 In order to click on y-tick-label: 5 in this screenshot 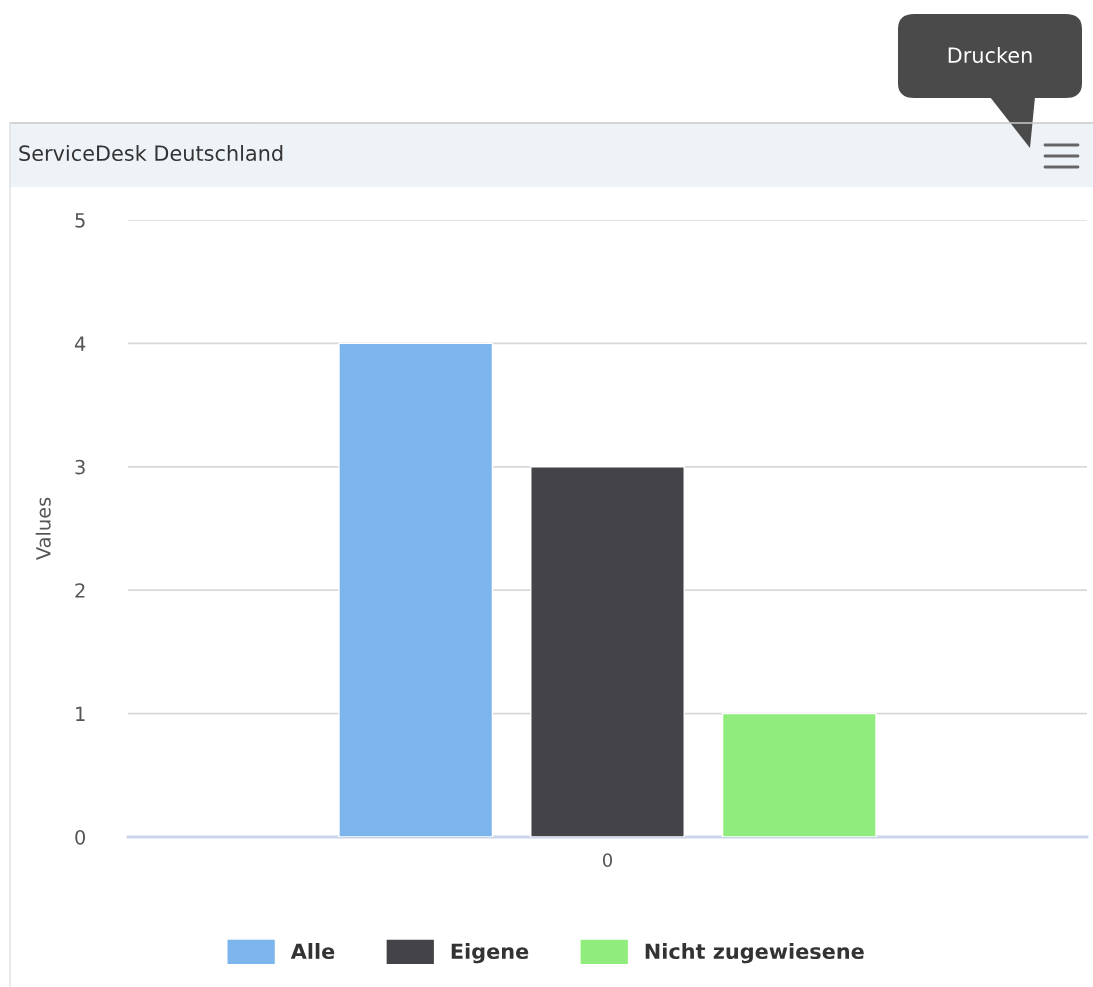, I will do `click(80, 220)`.